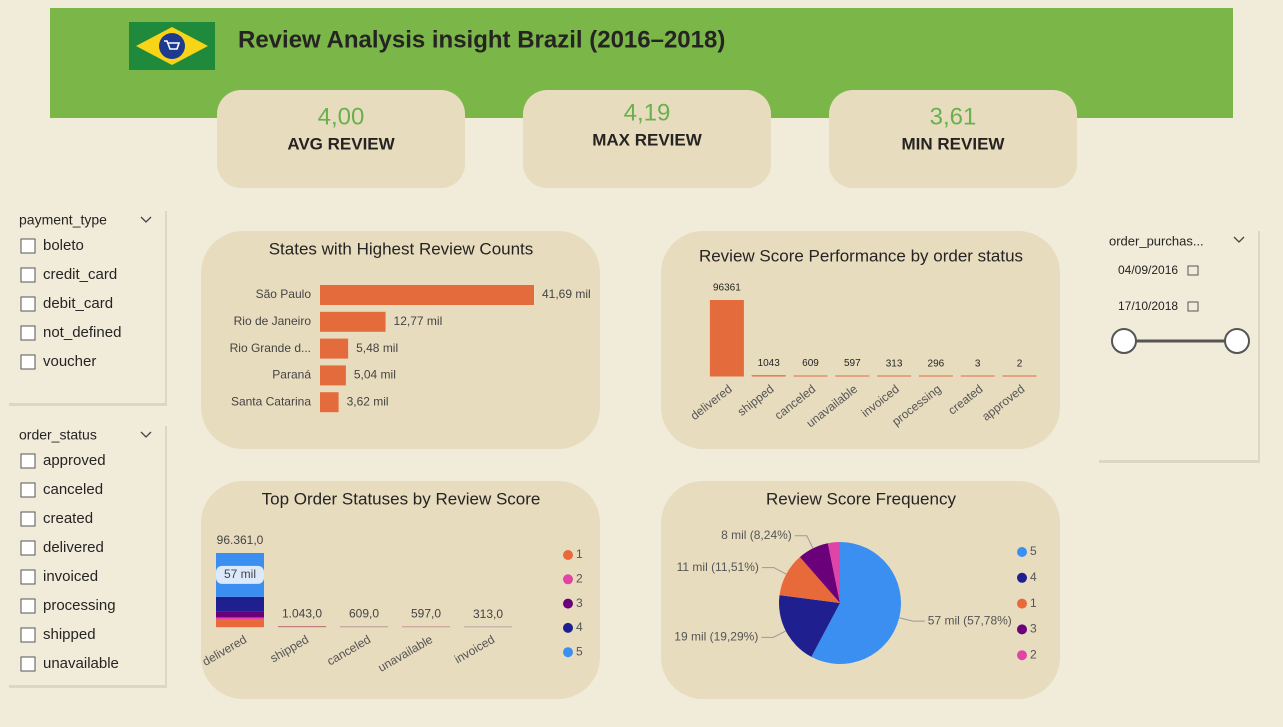 The width and height of the screenshot is (1283, 727). I want to click on value-label: 597, so click(852, 363).